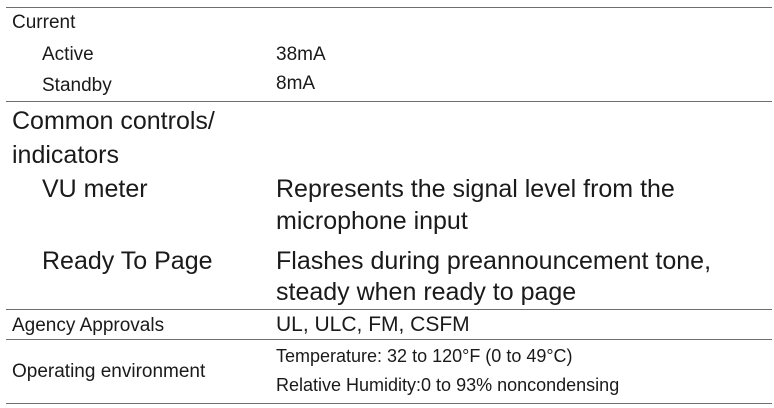 The image size is (774, 408). What do you see at coordinates (113, 121) in the screenshot?
I see `controls-label-line1: Common controls/` at bounding box center [113, 121].